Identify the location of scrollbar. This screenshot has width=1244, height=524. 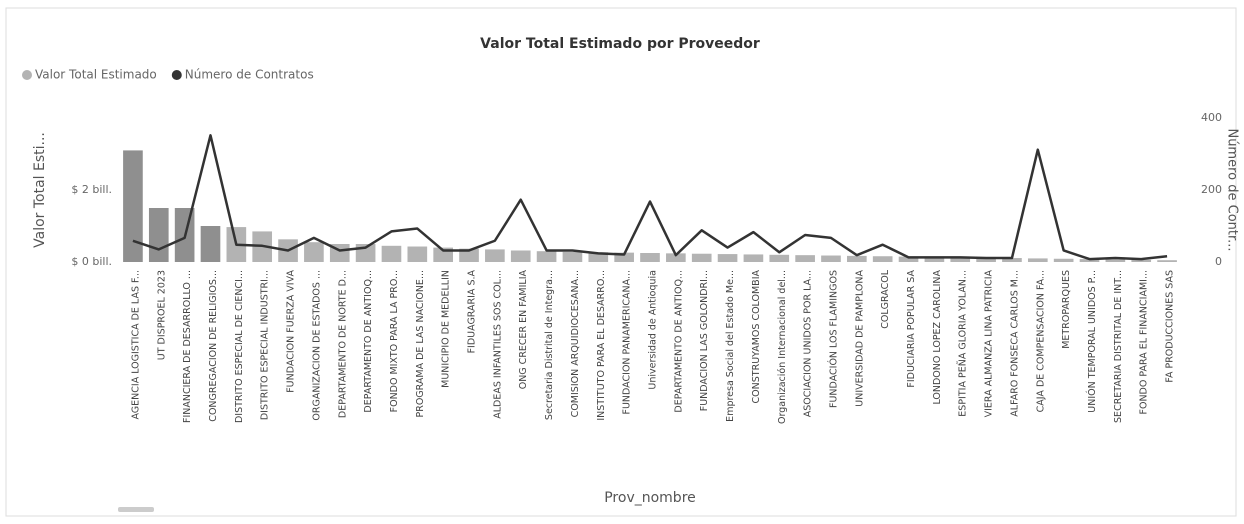
(136, 509).